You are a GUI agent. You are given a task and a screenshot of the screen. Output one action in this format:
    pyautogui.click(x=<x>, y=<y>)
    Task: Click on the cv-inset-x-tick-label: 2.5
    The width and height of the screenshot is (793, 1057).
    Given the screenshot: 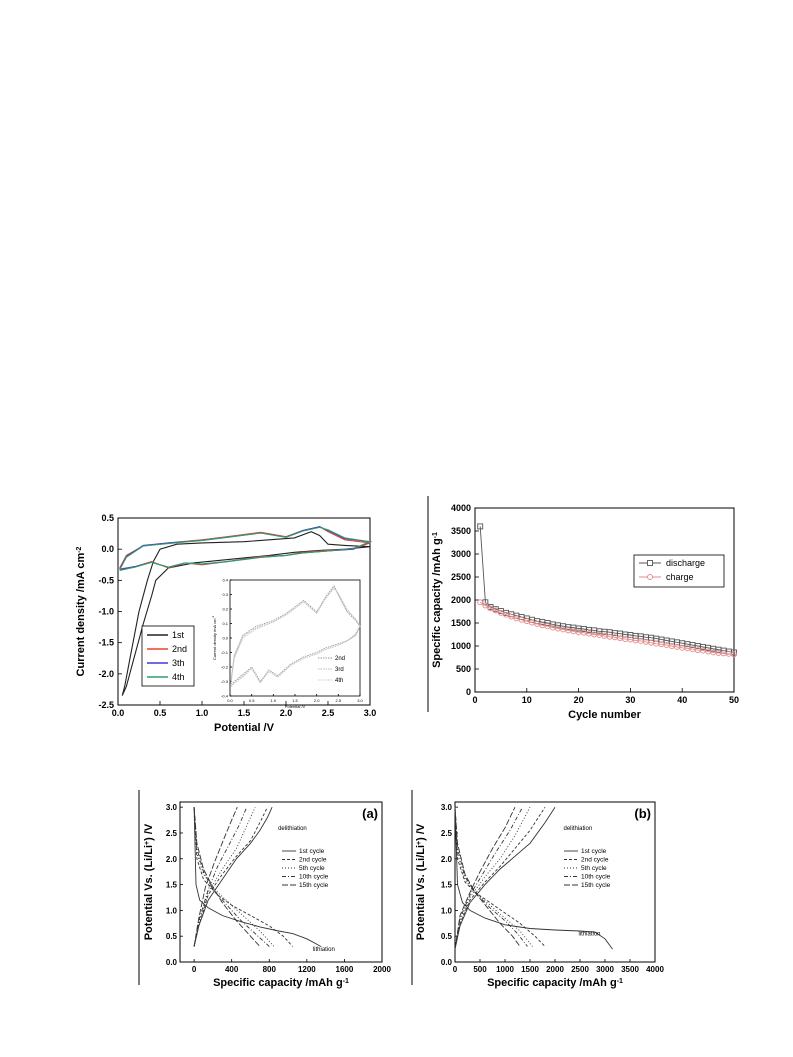 What is the action you would take?
    pyautogui.click(x=339, y=700)
    